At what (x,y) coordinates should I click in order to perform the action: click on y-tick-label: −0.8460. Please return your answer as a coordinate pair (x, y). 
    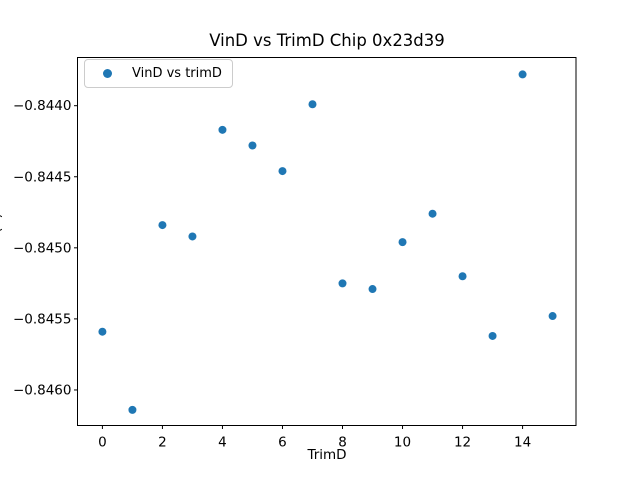
    Looking at the image, I should click on (42, 390).